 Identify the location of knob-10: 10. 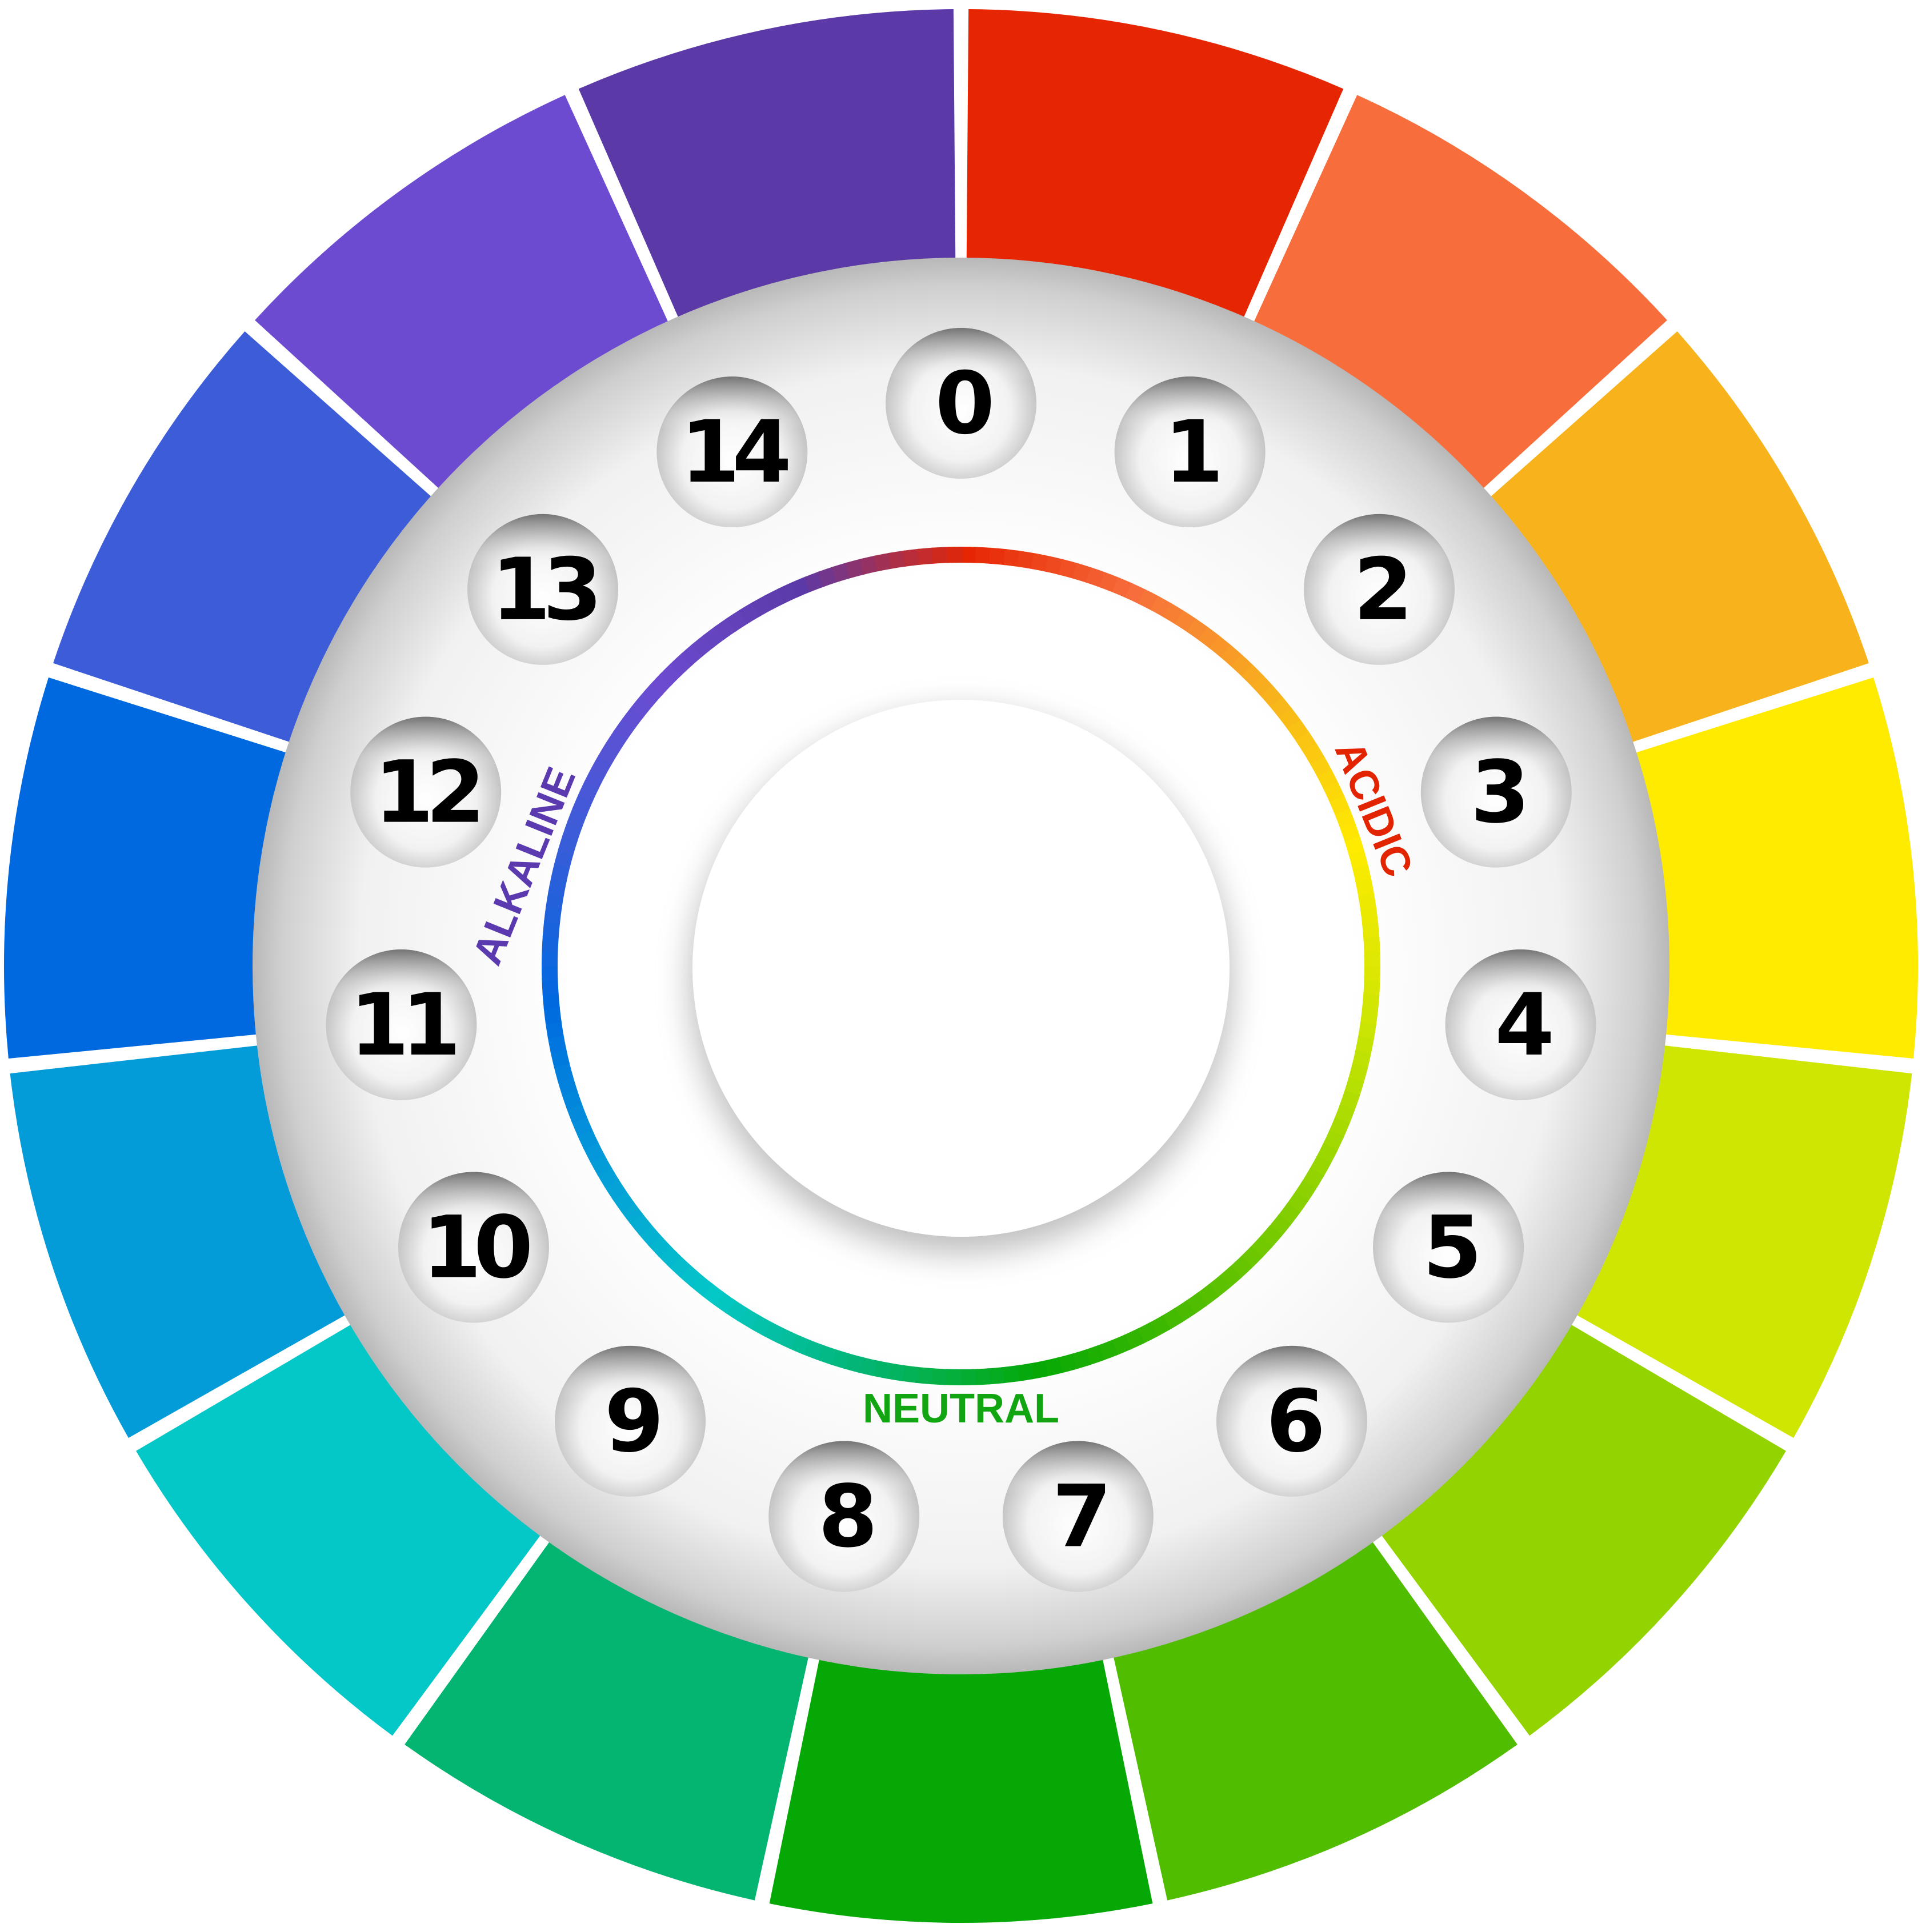
(473, 1247).